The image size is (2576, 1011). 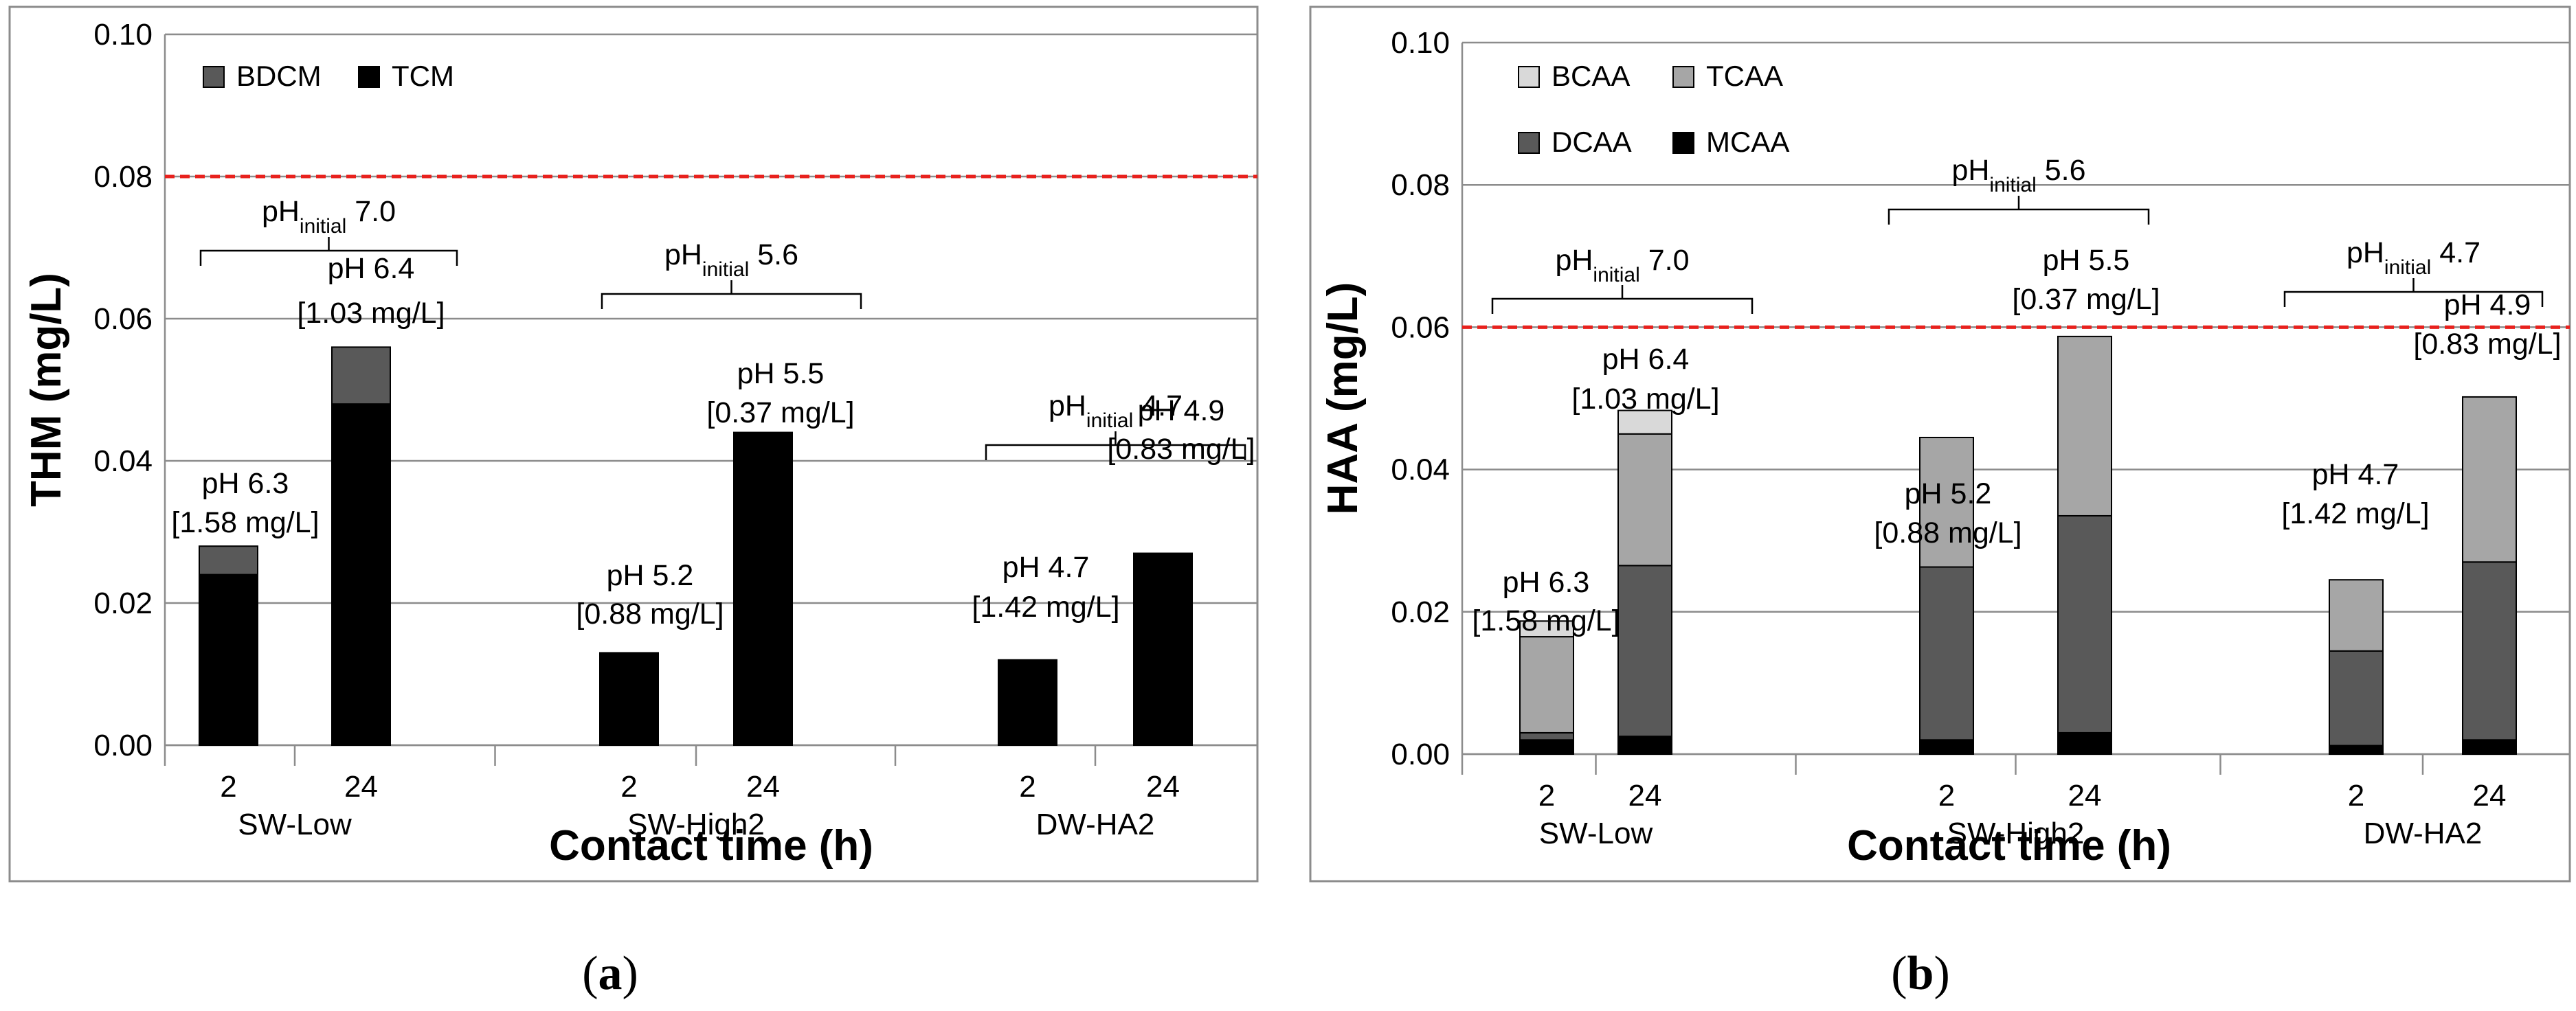 What do you see at coordinates (1343, 398) in the screenshot?
I see `y-axis-title: HAA (mg/L)` at bounding box center [1343, 398].